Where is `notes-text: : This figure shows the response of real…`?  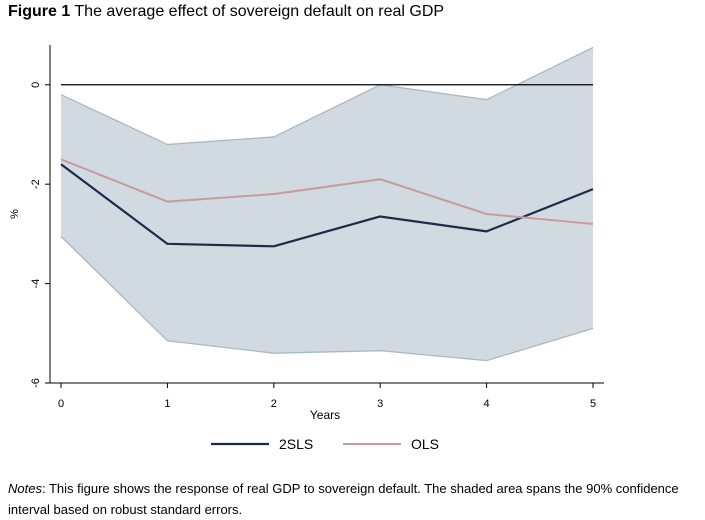 notes-text: : This figure shows the response of real… is located at coordinates (343, 499).